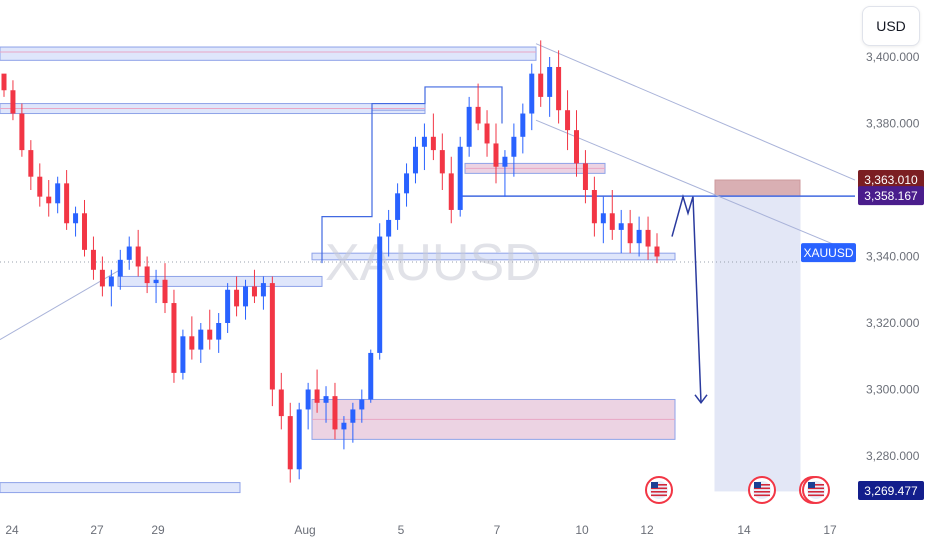  I want to click on currency-button: USD, so click(891, 26).